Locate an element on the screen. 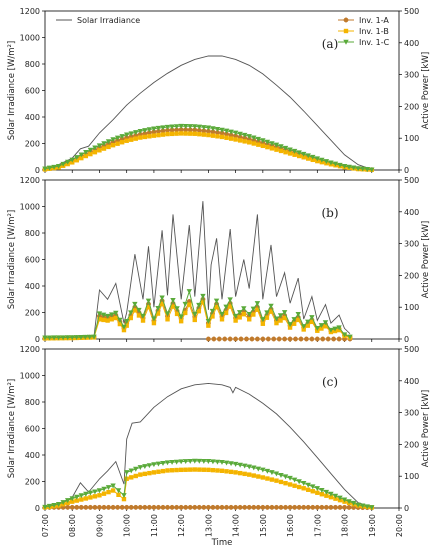 The width and height of the screenshot is (435, 550). left-axis-label: Solar Irradiance [W/m²] is located at coordinates (12, 90).